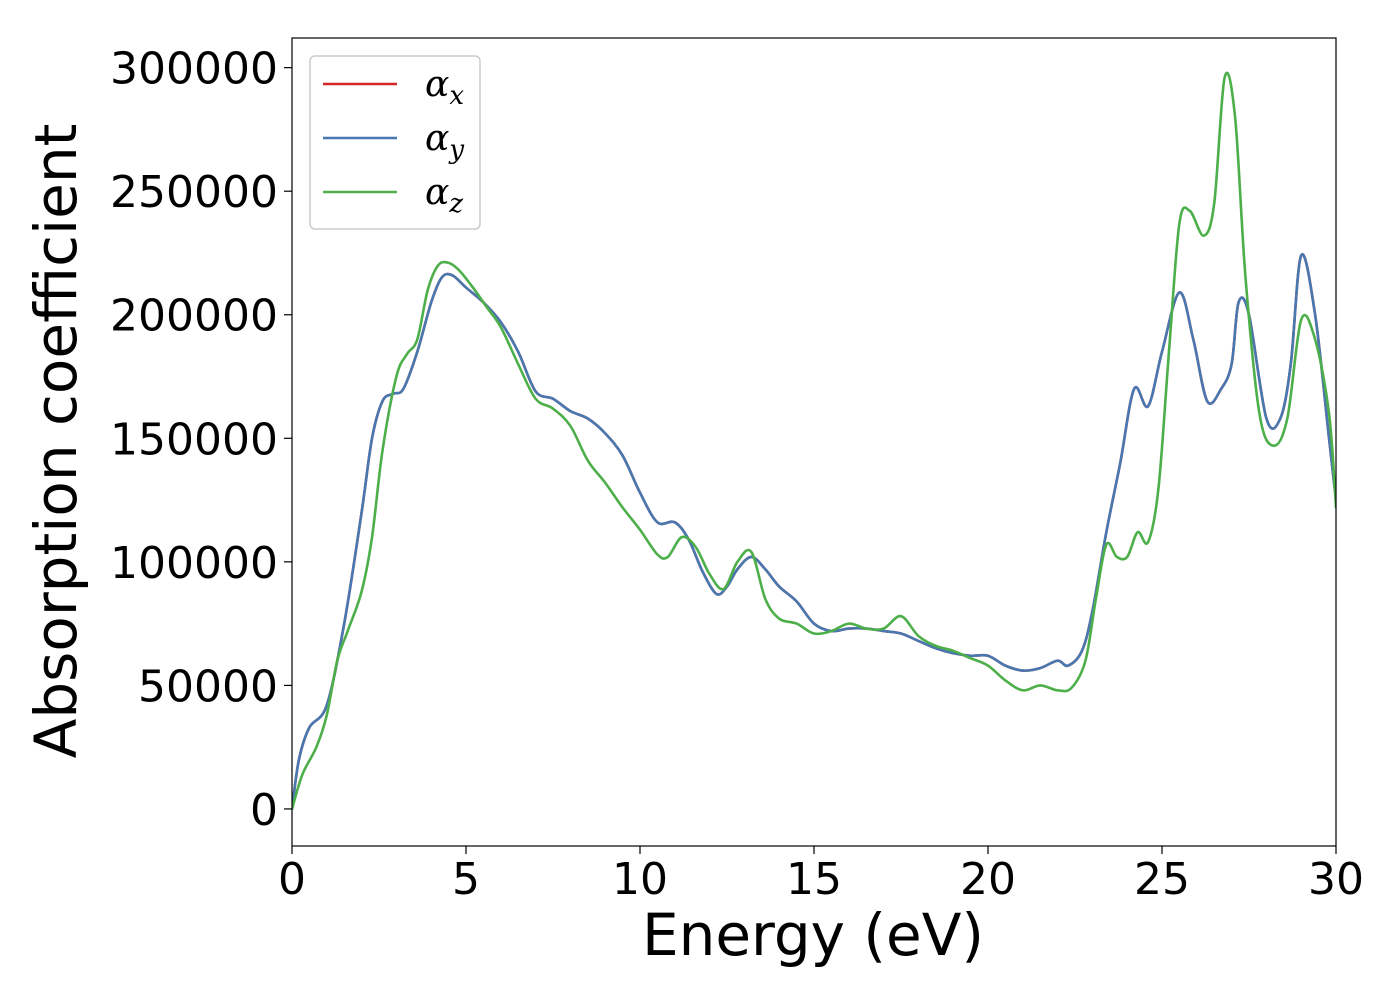 The width and height of the screenshot is (1400, 1000). Describe the element at coordinates (988, 879) in the screenshot. I see `x-tick-label: 20` at that location.